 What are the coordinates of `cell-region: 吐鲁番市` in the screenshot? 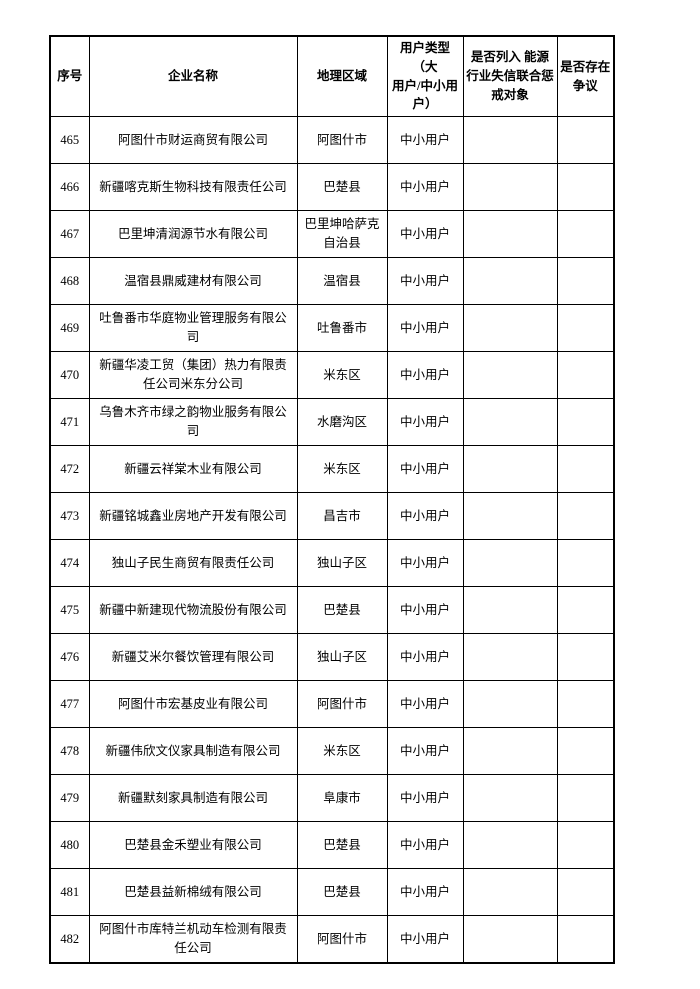 It's located at (342, 328).